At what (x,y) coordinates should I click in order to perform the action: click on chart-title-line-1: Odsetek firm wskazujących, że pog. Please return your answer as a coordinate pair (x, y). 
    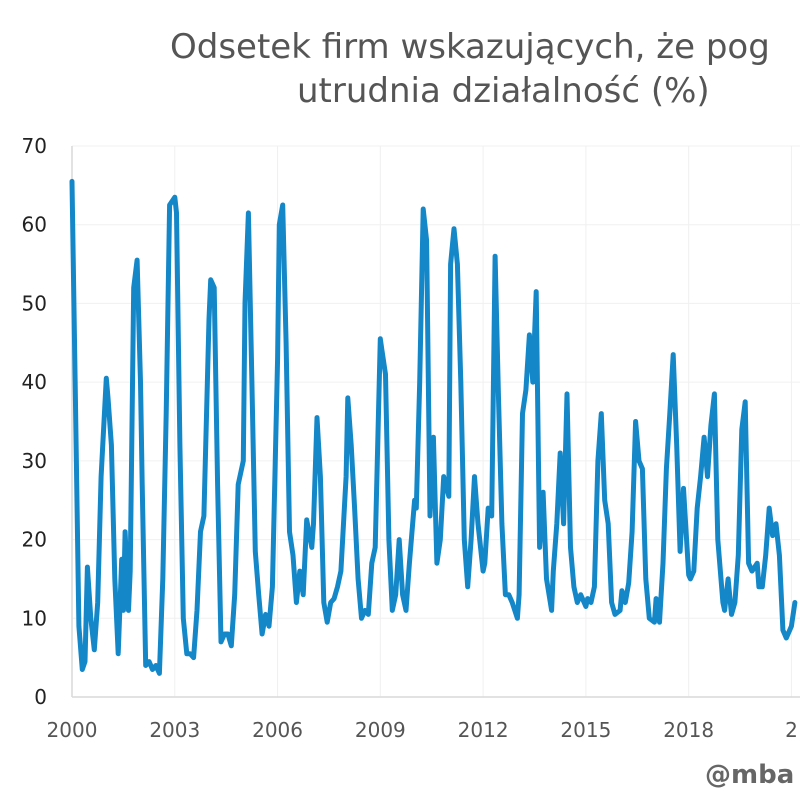
    Looking at the image, I should click on (470, 47).